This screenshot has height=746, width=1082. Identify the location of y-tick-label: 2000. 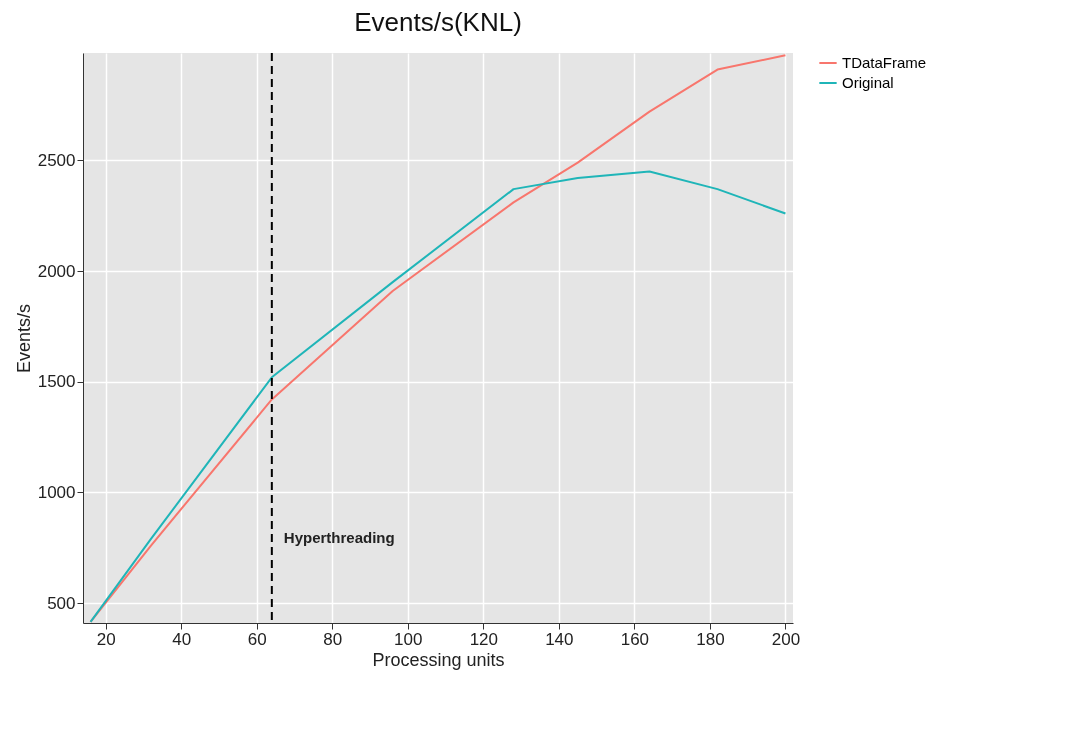
(56, 271).